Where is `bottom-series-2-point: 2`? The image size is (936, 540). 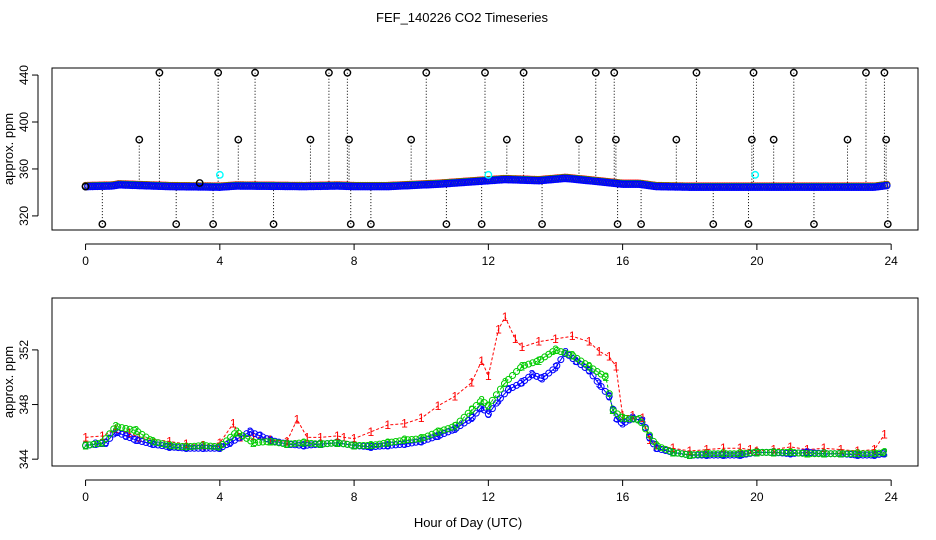
bottom-series-2-point: 2 is located at coordinates (639, 420).